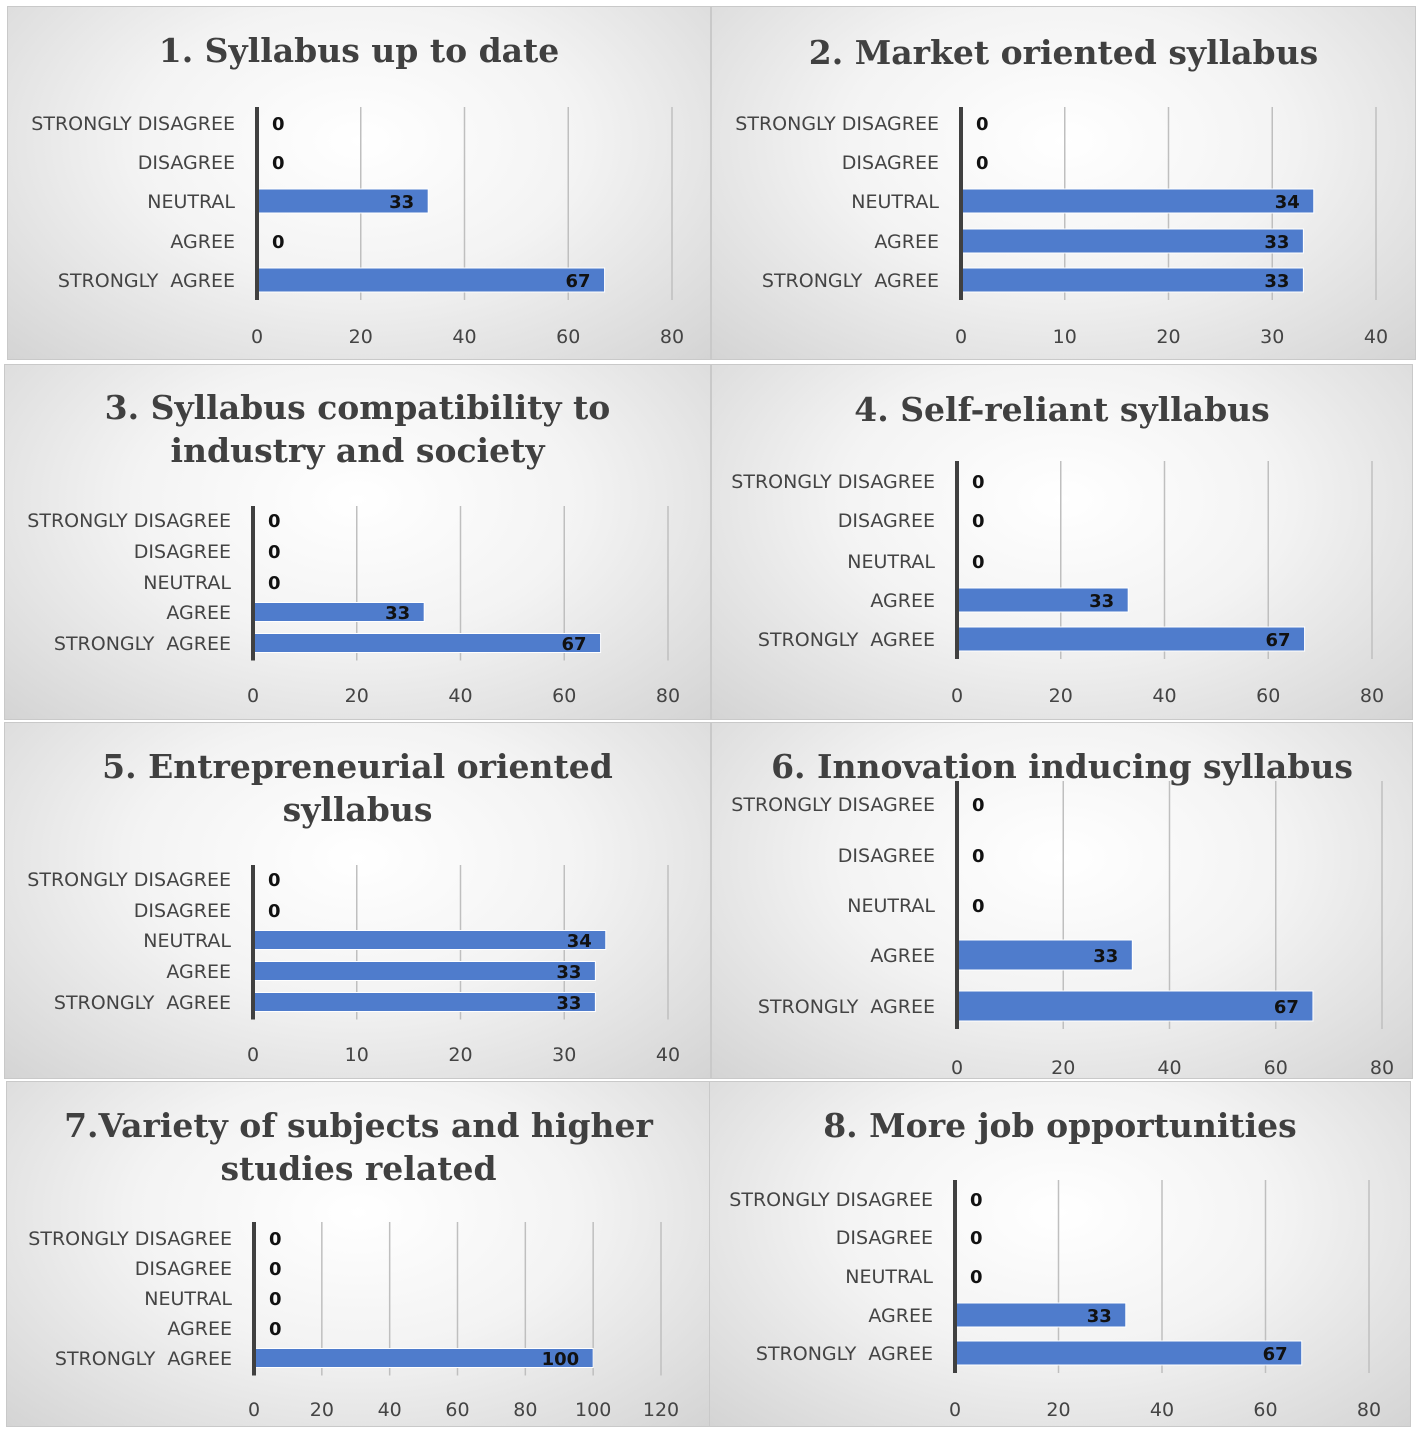 Image resolution: width=1422 pixels, height=1429 pixels. I want to click on chart-title: 1. Syllabus up to date, so click(359, 50).